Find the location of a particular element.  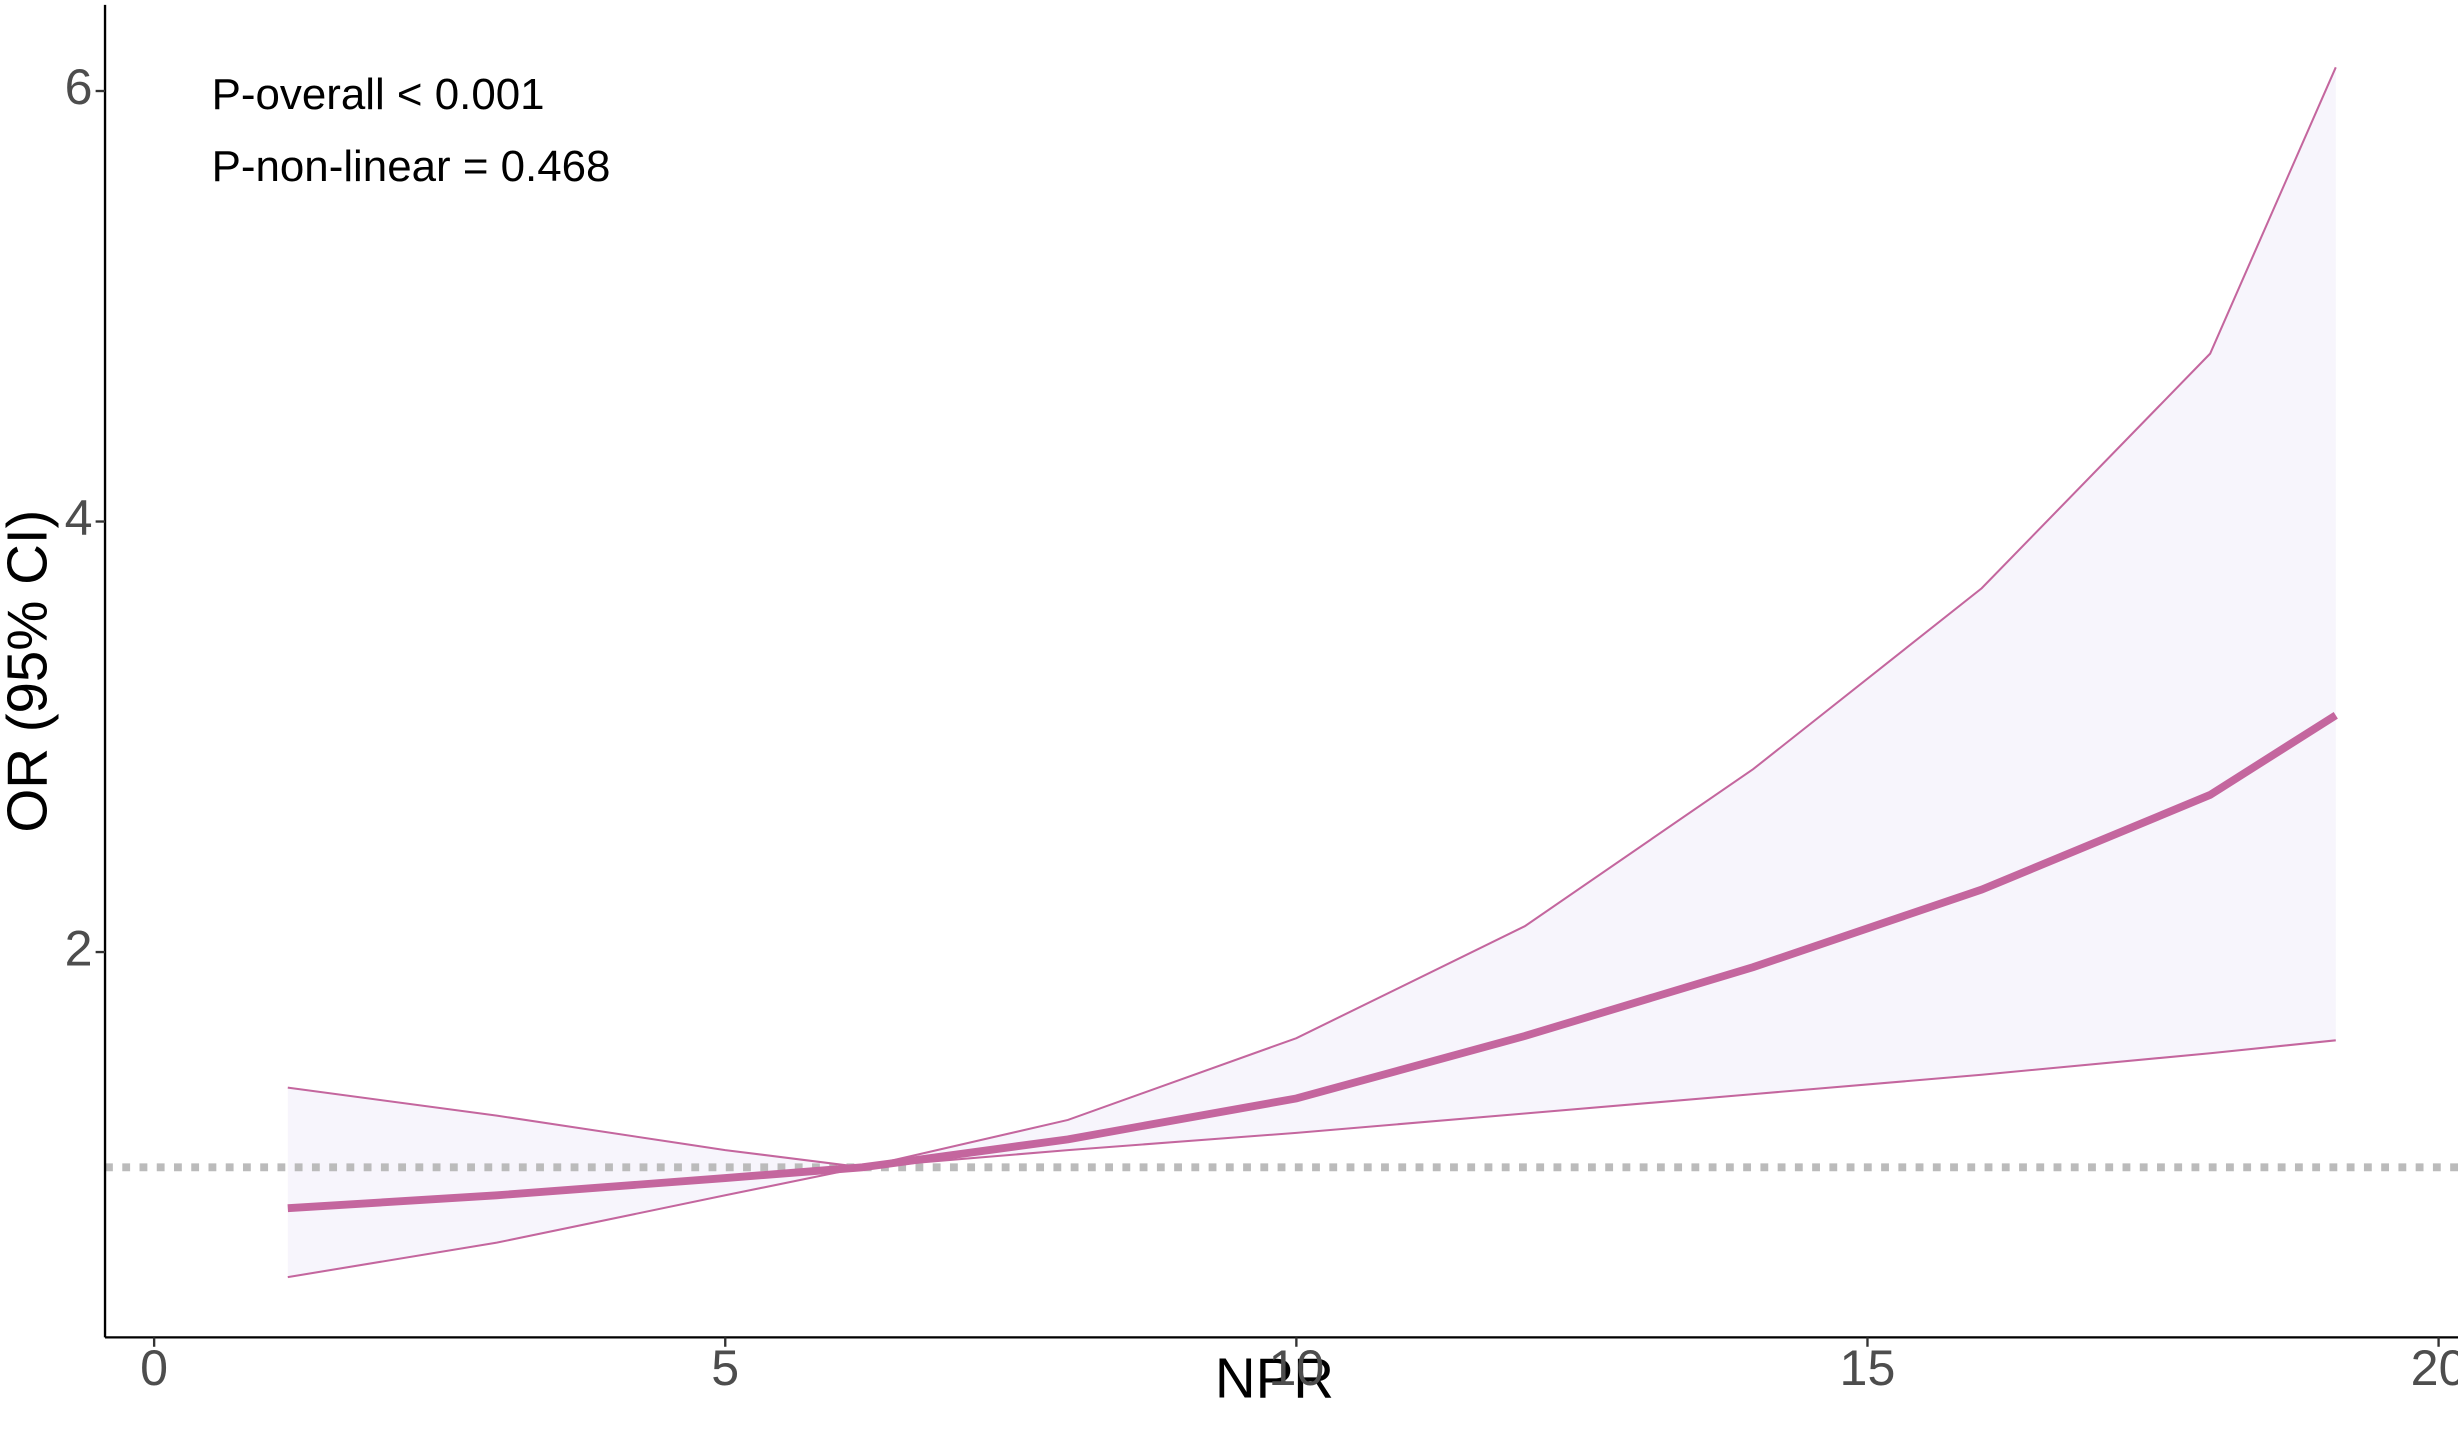

annotation: P-overall < 0.001 is located at coordinates (378, 94).